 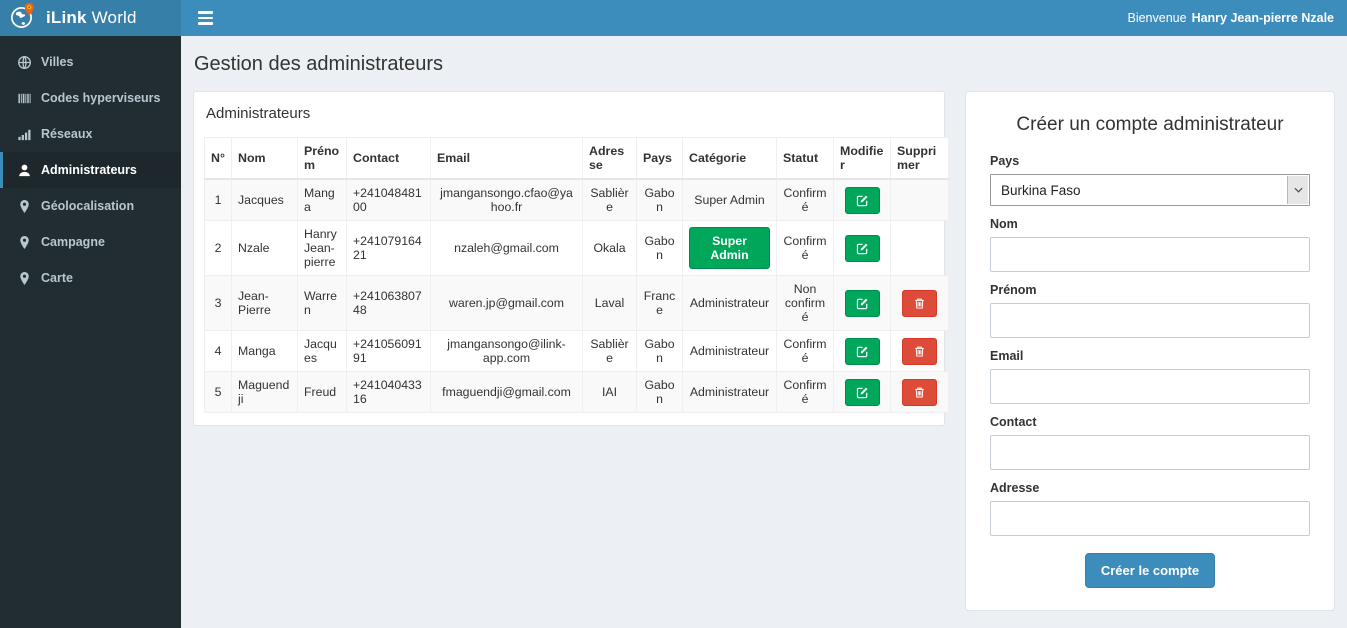 I want to click on row-number-cell: 3, so click(x=218, y=303).